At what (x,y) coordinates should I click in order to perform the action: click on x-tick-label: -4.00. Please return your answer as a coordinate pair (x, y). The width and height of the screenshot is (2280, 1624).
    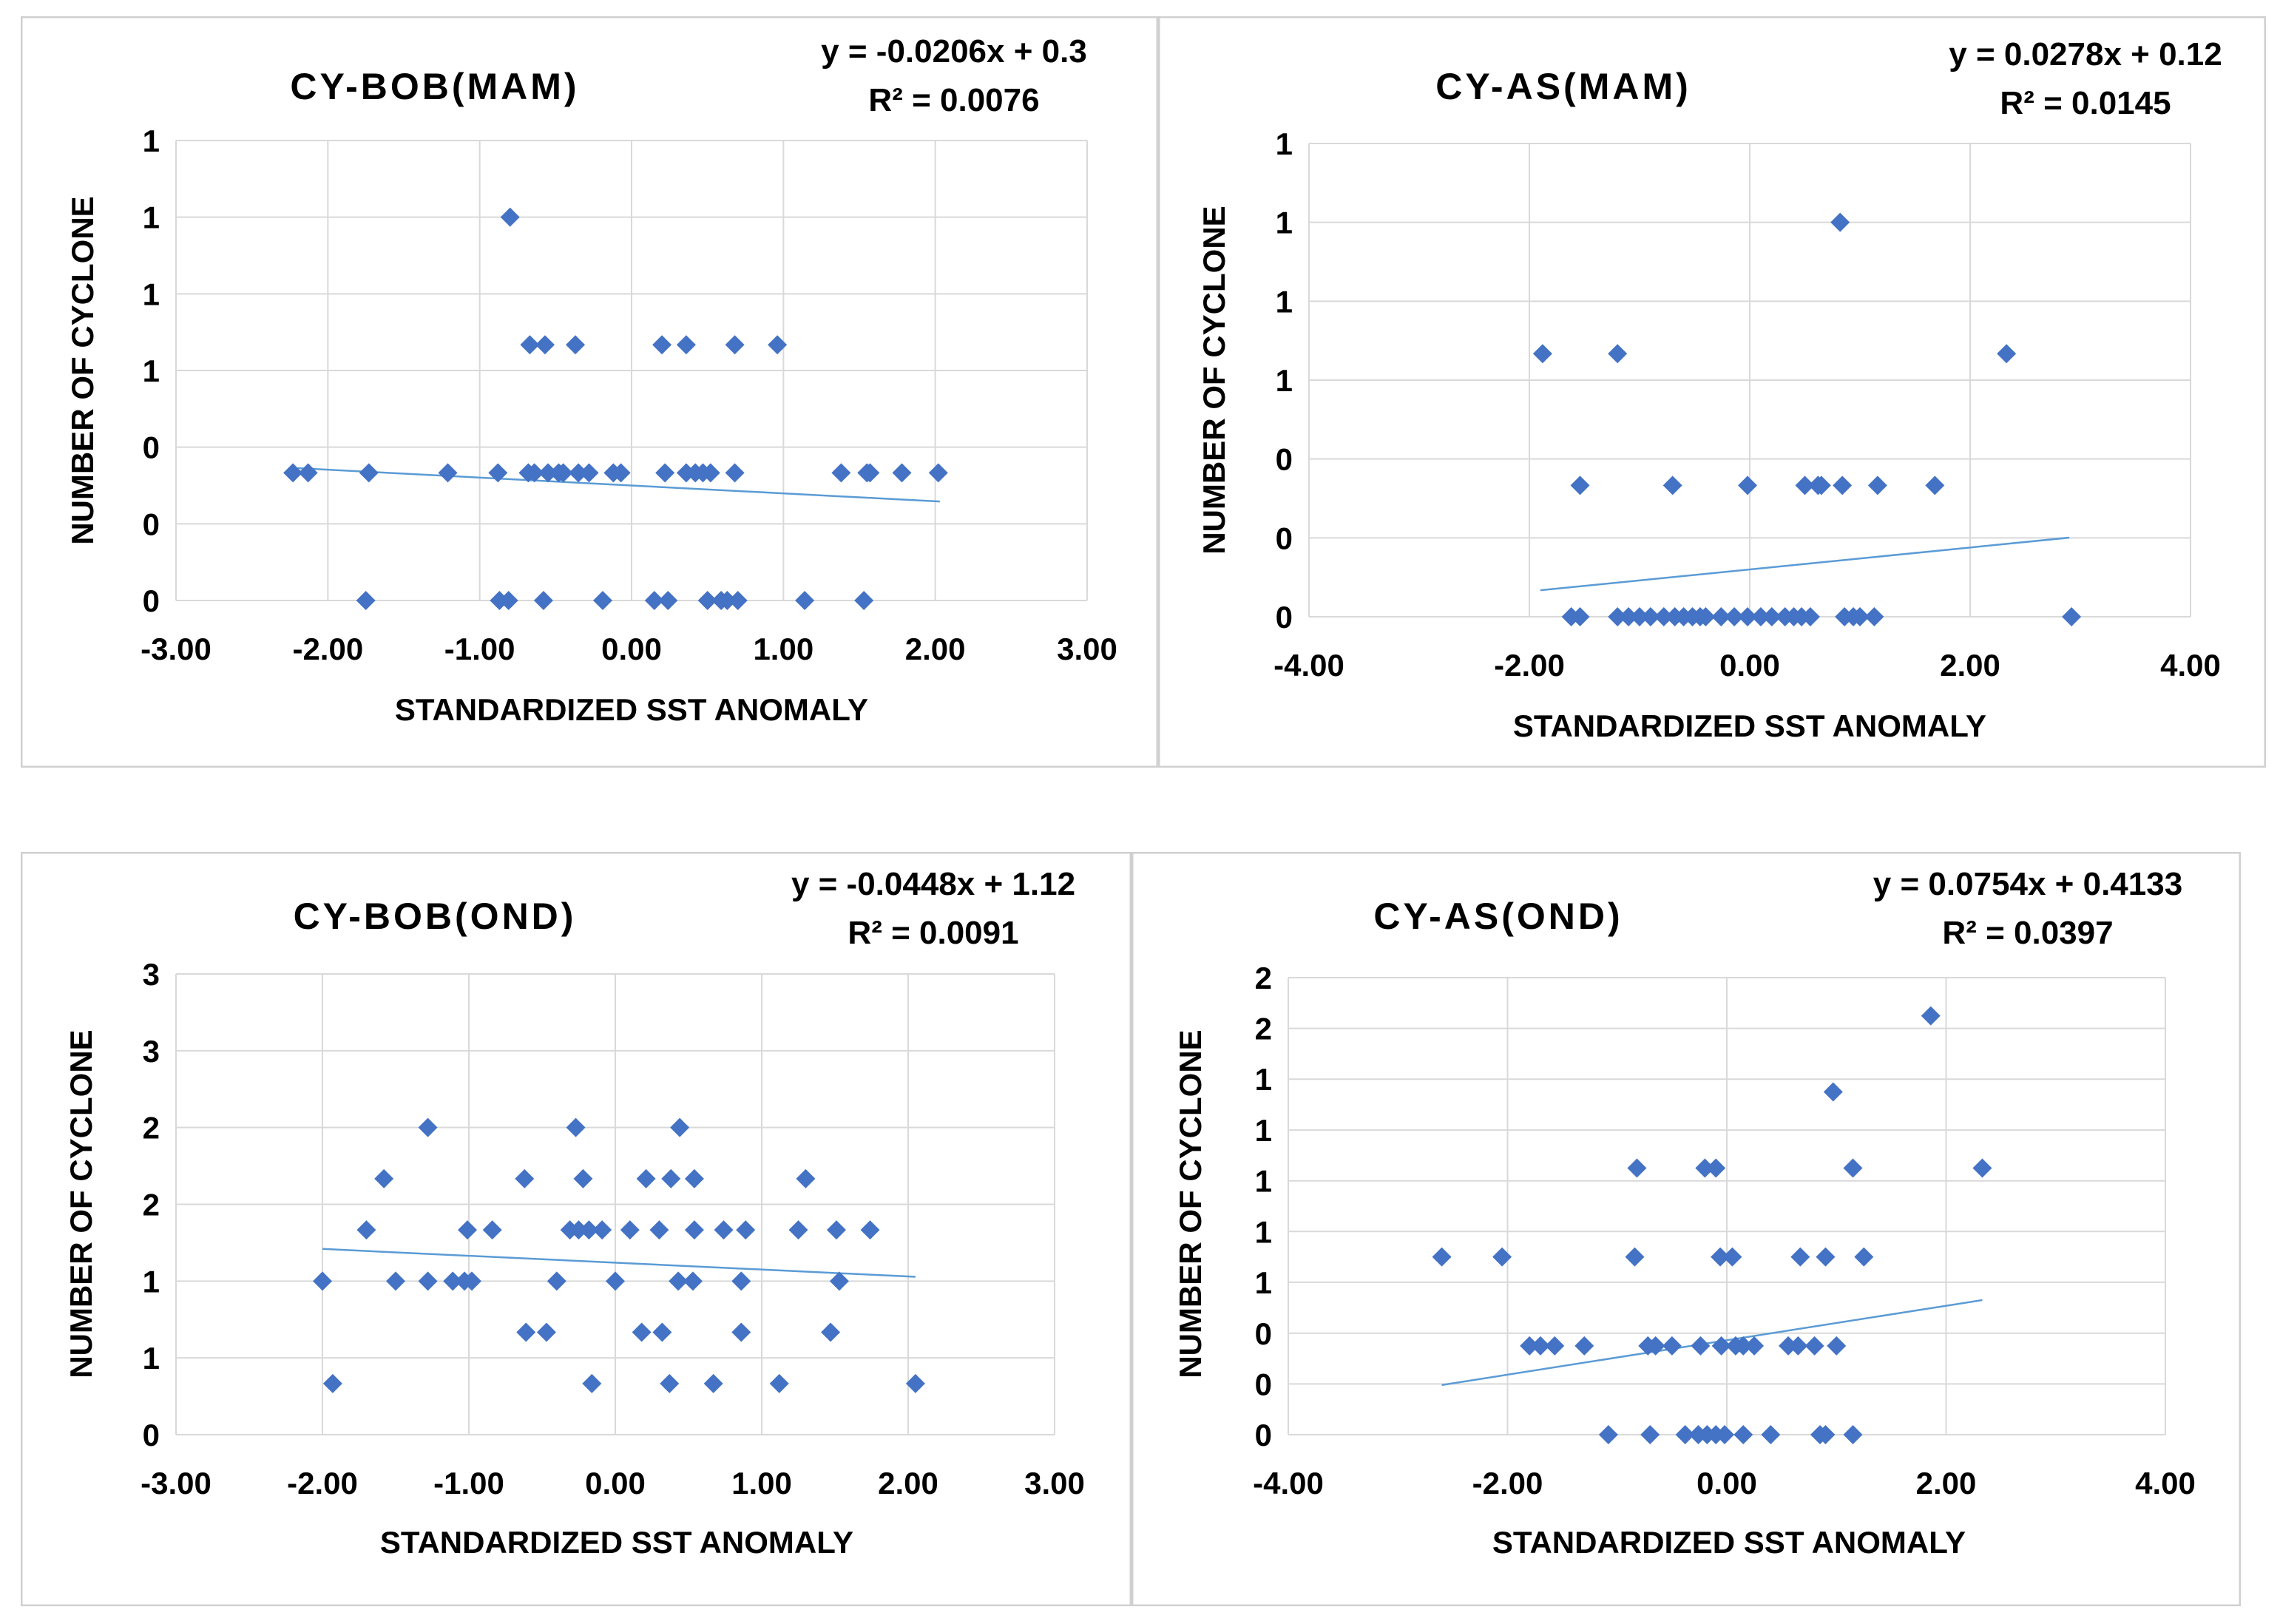
    Looking at the image, I should click on (1288, 1483).